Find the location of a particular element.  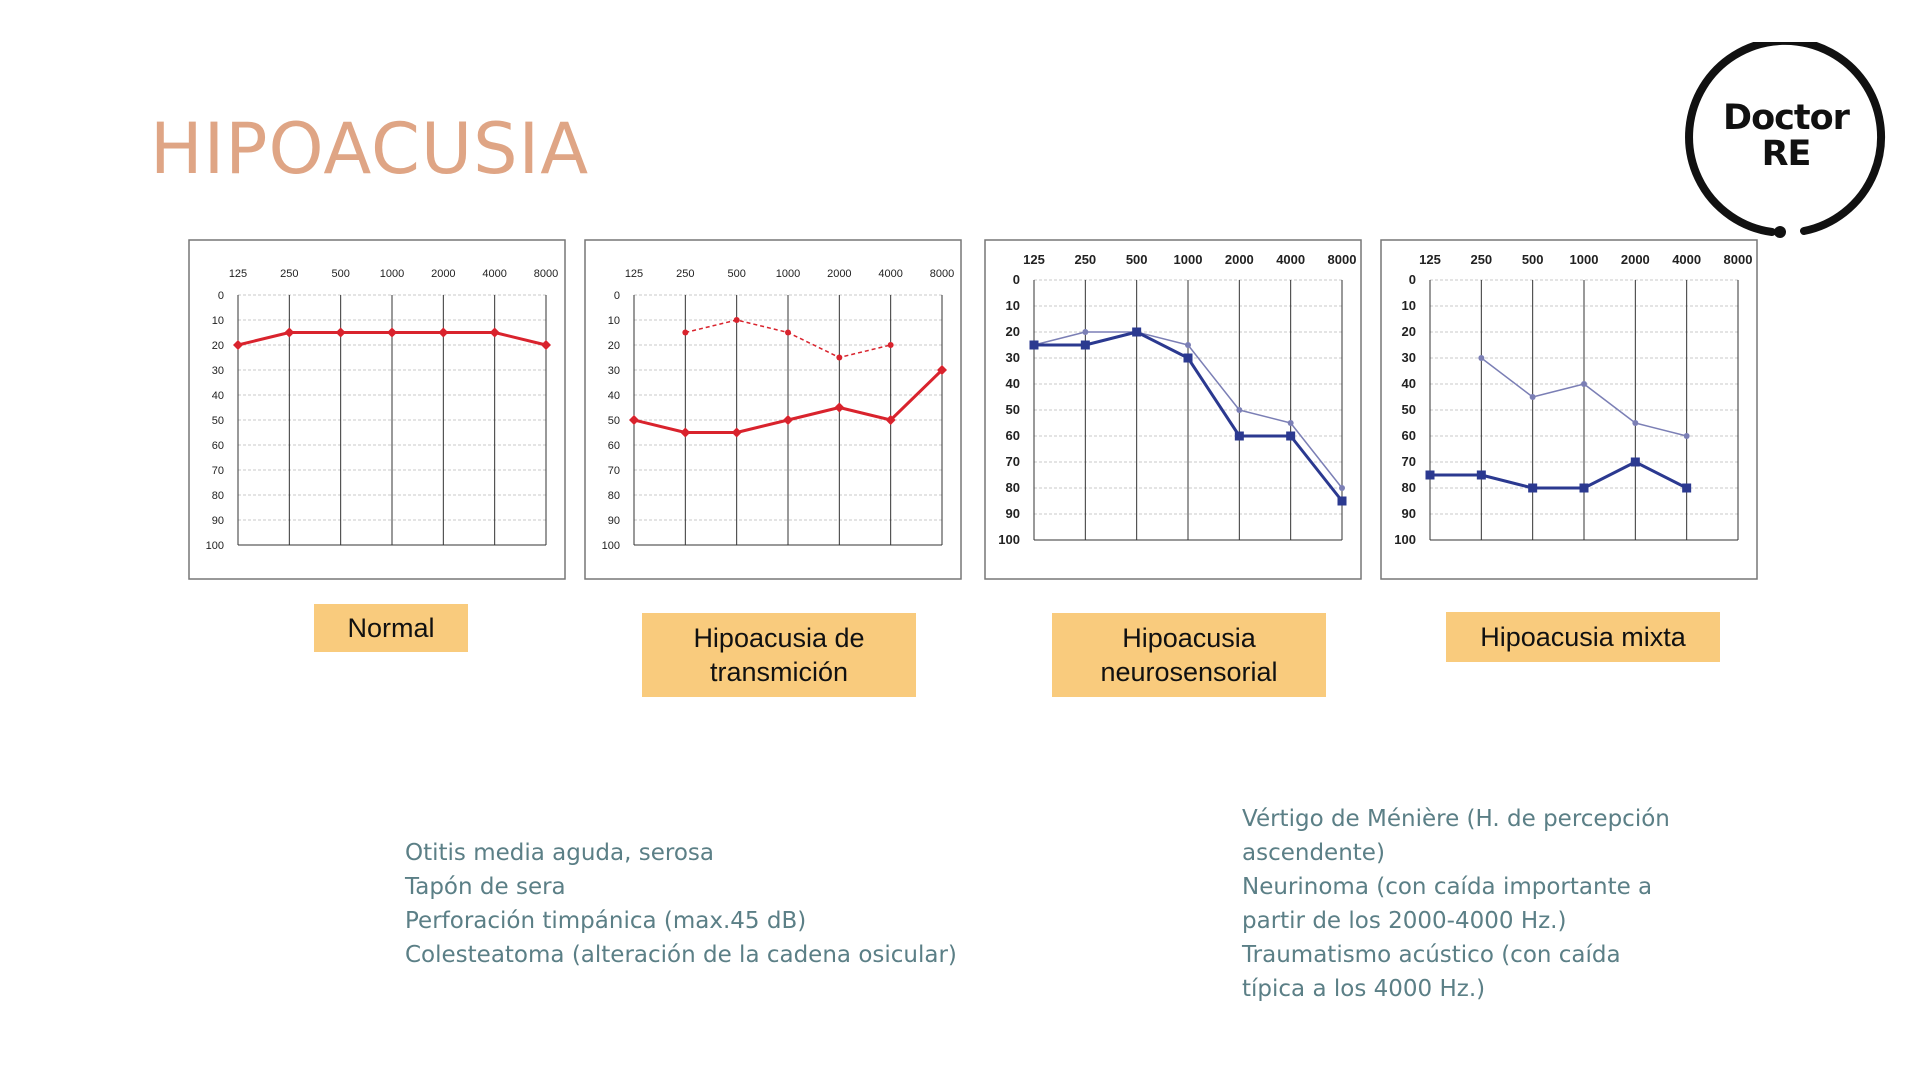

note-line: Vértigo de Ménière (H. de percepción is located at coordinates (1456, 819).